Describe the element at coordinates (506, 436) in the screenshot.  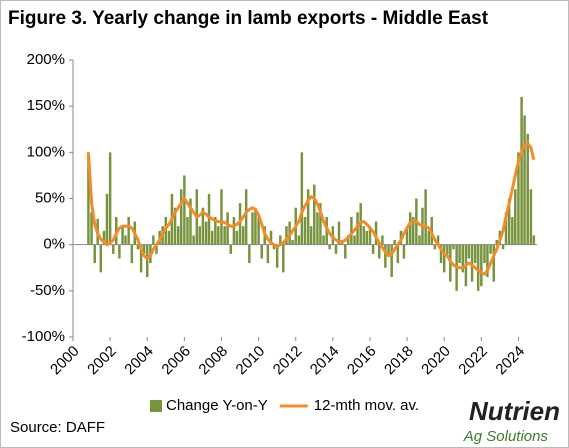
I see `logo-tagline: Ag Solutions` at that location.